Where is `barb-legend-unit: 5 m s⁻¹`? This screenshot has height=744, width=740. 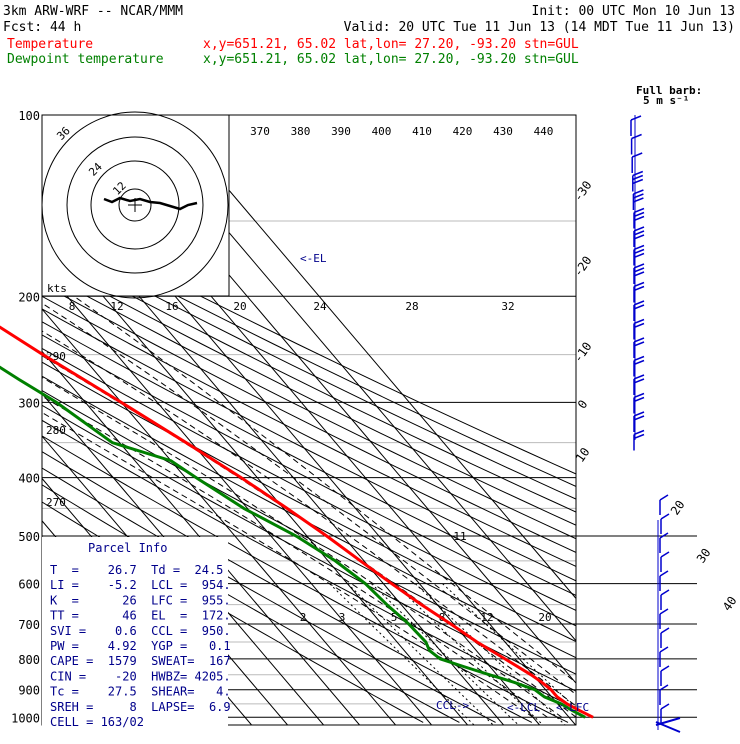 barb-legend-unit: 5 m s⁻¹ is located at coordinates (666, 100).